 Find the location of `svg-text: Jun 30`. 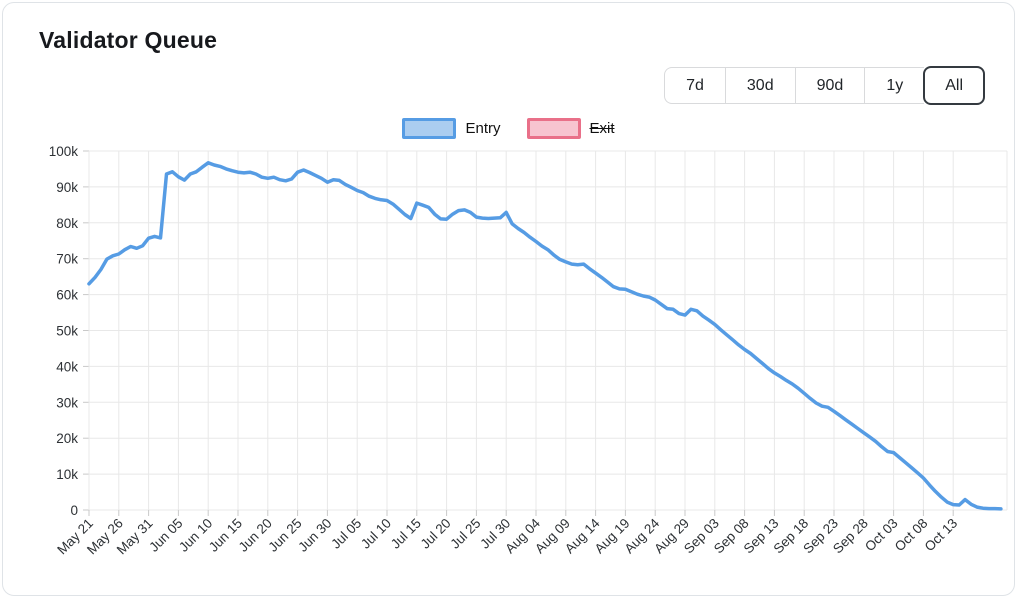

svg-text: Jun 30 is located at coordinates (314, 535).